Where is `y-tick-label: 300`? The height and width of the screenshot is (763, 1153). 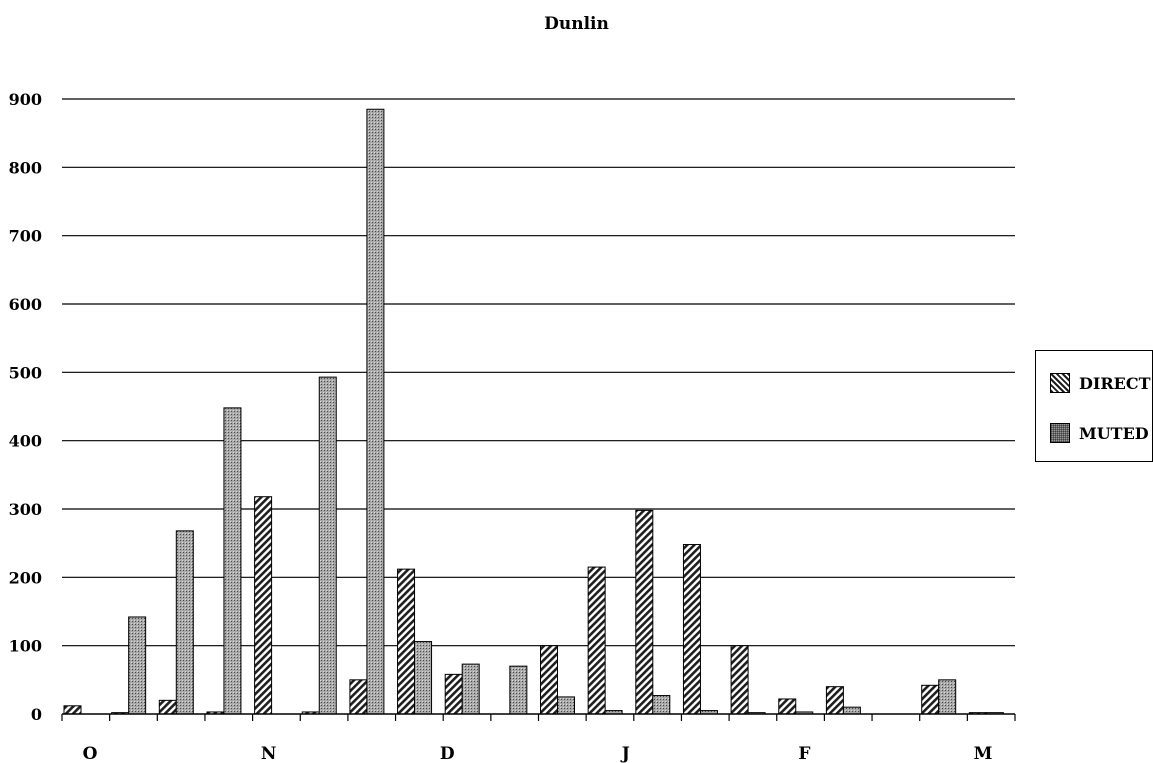 y-tick-label: 300 is located at coordinates (25, 509).